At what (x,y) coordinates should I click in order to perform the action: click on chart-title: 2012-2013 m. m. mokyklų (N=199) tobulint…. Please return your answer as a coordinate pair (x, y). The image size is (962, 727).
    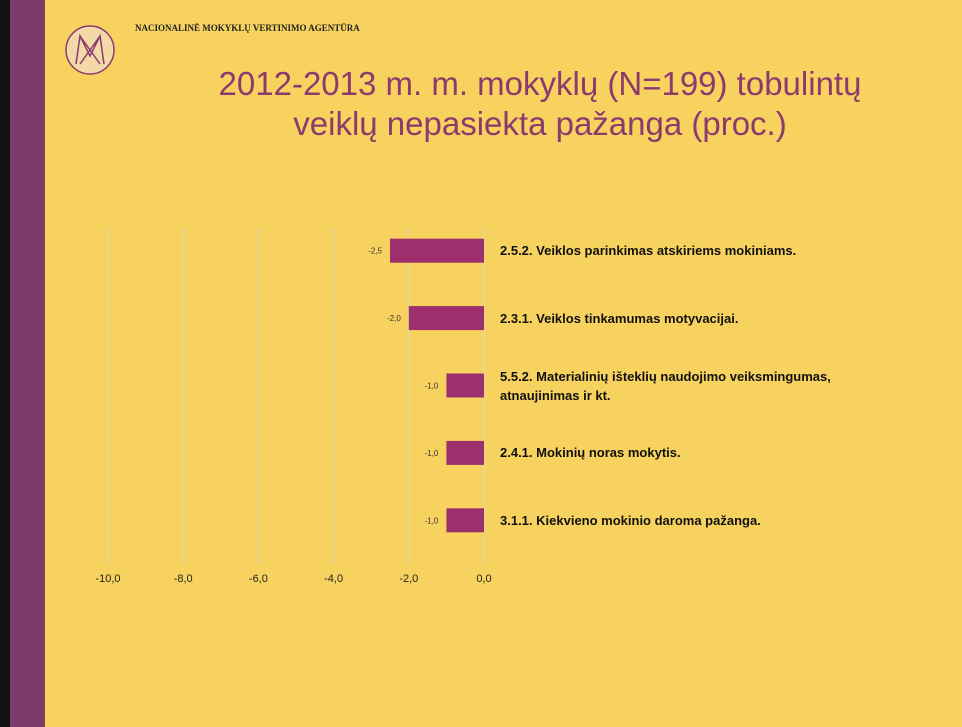
    Looking at the image, I should click on (540, 103).